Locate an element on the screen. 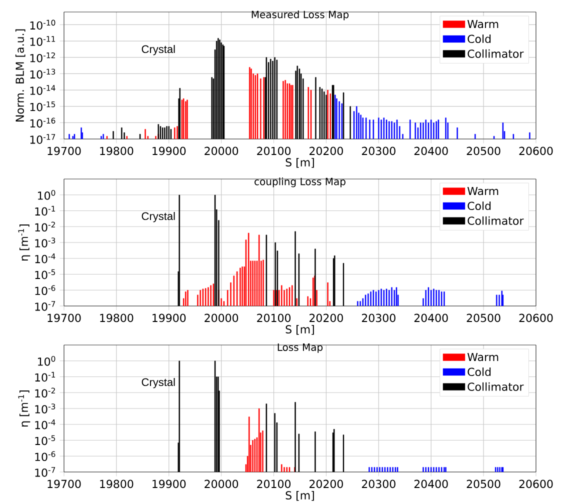 The width and height of the screenshot is (563, 504). y-axis-title: Norm. BLM [a.u.] is located at coordinates (20, 75).